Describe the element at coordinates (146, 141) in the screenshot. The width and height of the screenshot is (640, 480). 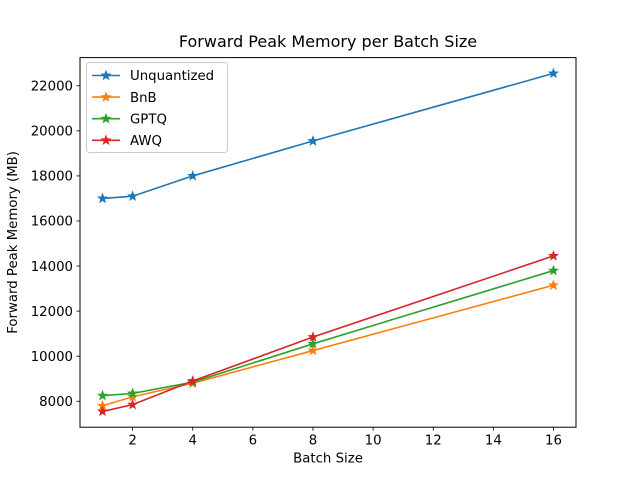
I see `legend-label: AWQ` at that location.